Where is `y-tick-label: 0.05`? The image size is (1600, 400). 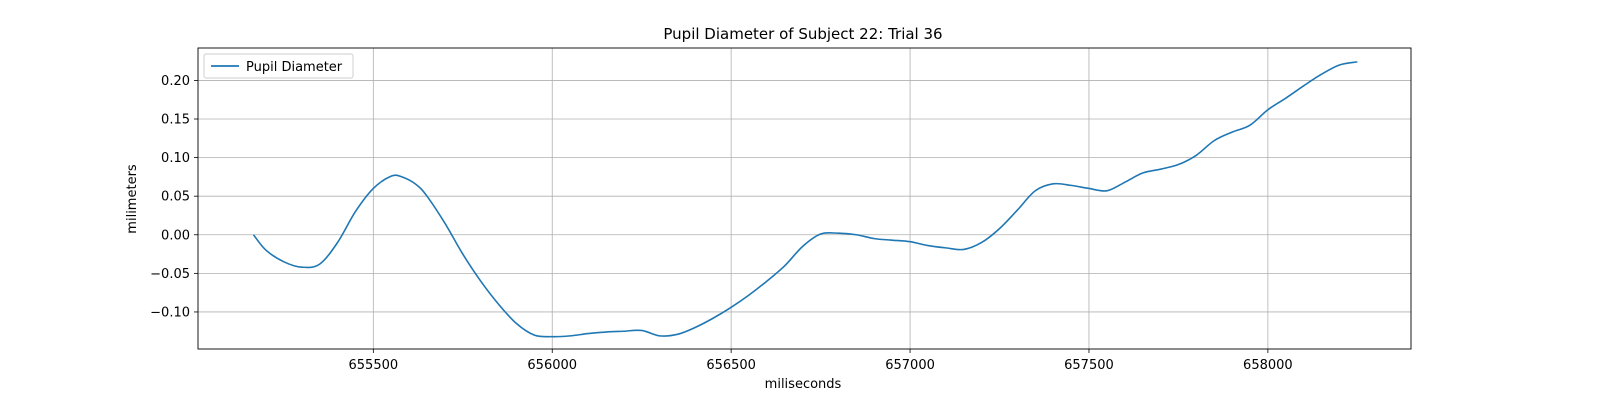 y-tick-label: 0.05 is located at coordinates (175, 197).